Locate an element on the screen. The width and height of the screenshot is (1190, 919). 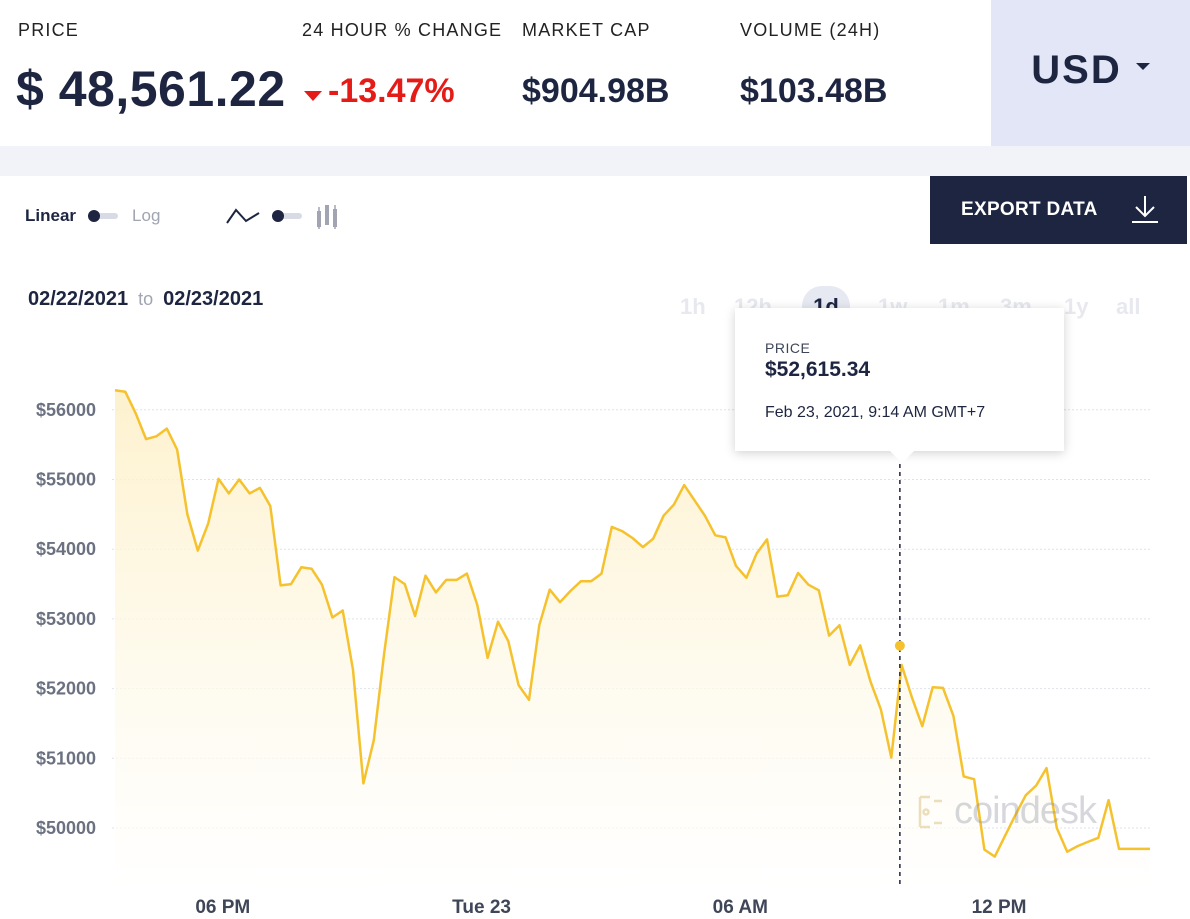
down-triangle-icon is located at coordinates (313, 95).